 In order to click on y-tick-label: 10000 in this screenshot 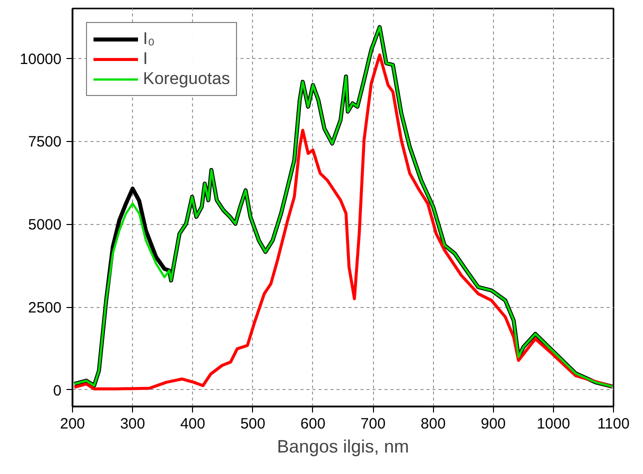, I will do `click(41, 59)`.